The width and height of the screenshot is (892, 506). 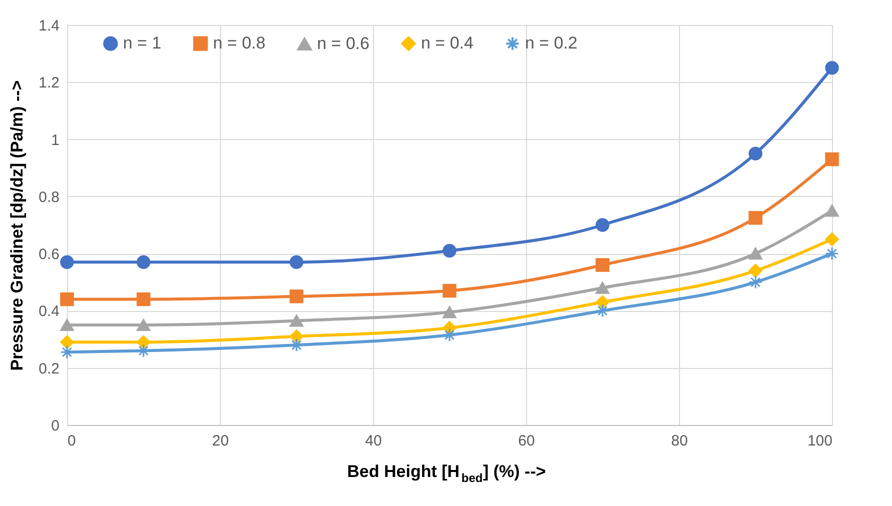 I want to click on y-tick-label: 1, so click(x=55, y=140).